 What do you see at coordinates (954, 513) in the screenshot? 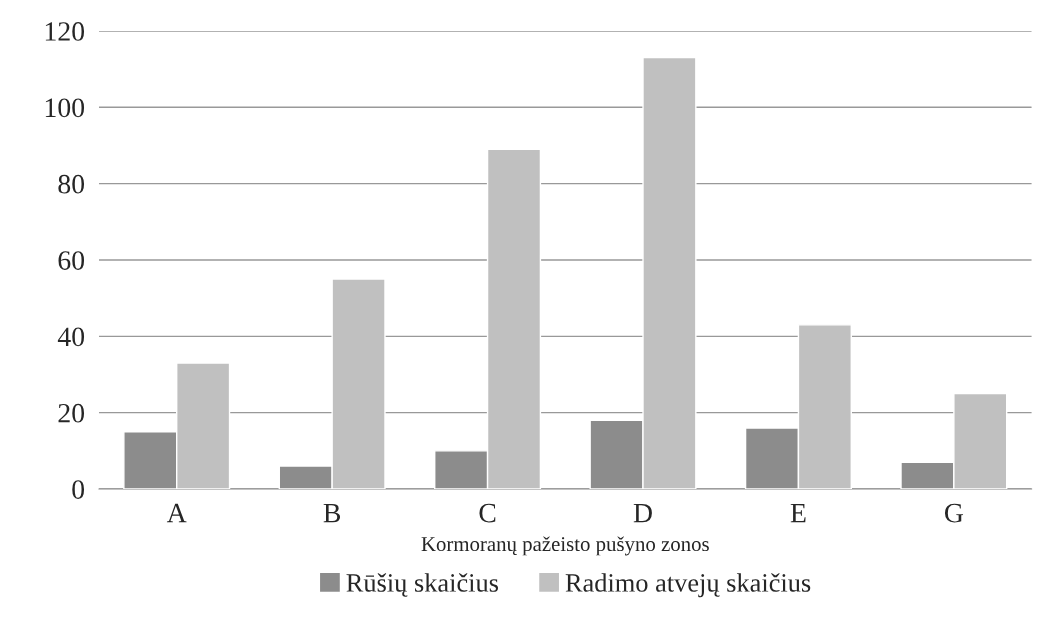
I see `x-tick-label: G` at bounding box center [954, 513].